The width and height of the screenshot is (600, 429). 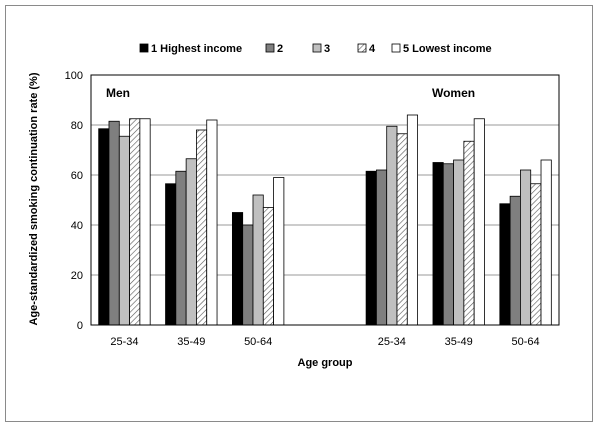 I want to click on x-tick-label-men-25-34: 25-34, so click(x=124, y=342).